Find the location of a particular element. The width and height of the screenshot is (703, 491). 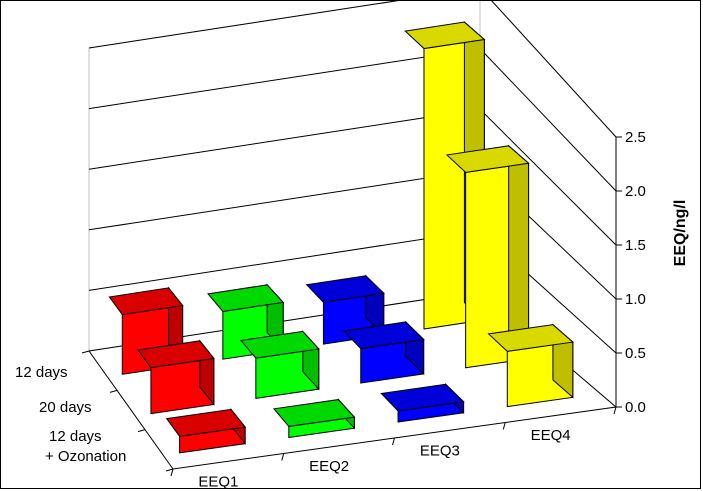

y-tick-label: 0.5 is located at coordinates (635, 353).